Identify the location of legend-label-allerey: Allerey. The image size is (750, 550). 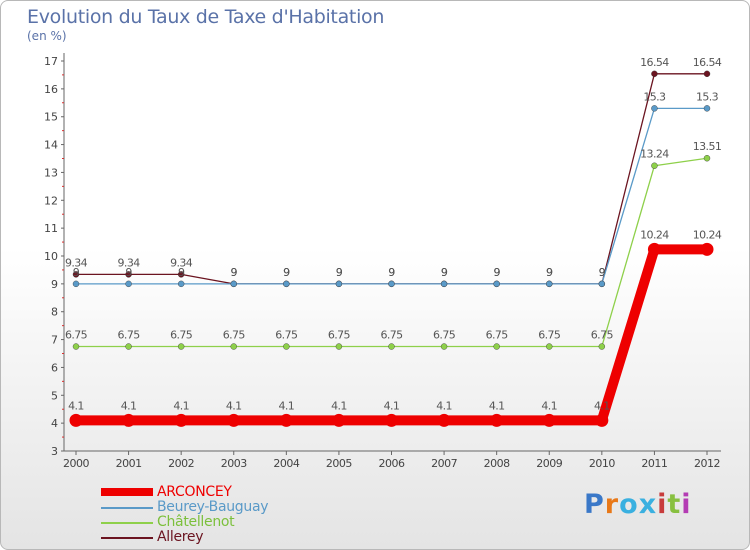
(180, 537).